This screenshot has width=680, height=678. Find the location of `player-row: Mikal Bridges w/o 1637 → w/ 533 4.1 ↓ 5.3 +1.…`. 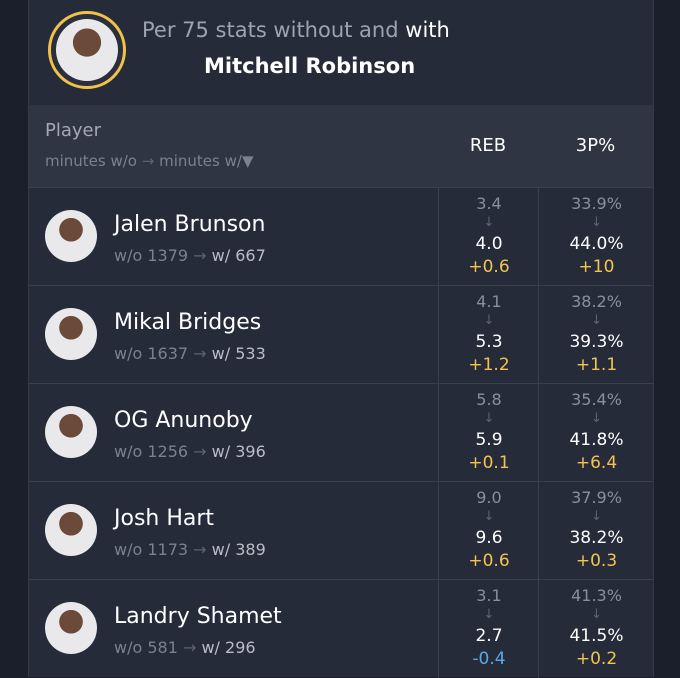

player-row: Mikal Bridges w/o 1637 → w/ 533 4.1 ↓ 5.3 +1.… is located at coordinates (341, 334).